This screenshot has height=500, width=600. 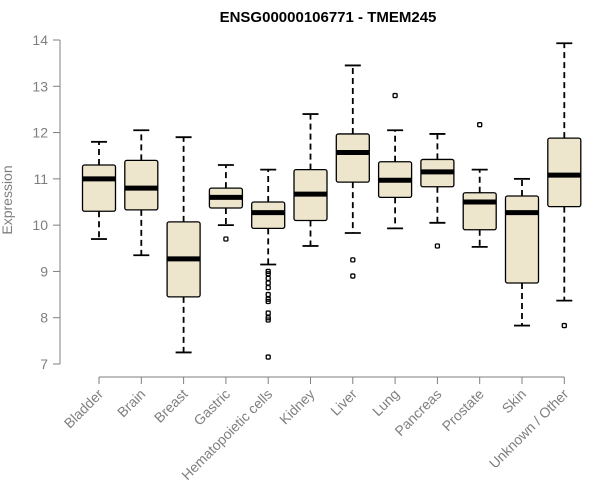 What do you see at coordinates (44, 364) in the screenshot?
I see `y-tick-label: 7` at bounding box center [44, 364].